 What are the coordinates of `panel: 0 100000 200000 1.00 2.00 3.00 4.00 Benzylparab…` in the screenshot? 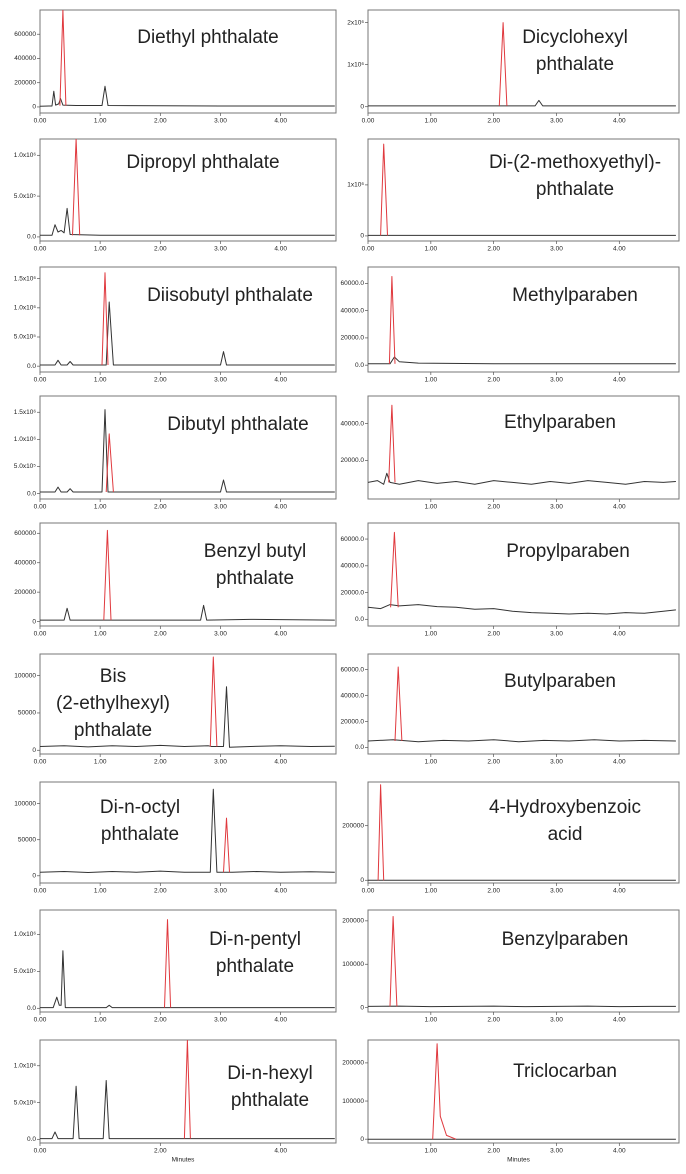 It's located at (511, 966).